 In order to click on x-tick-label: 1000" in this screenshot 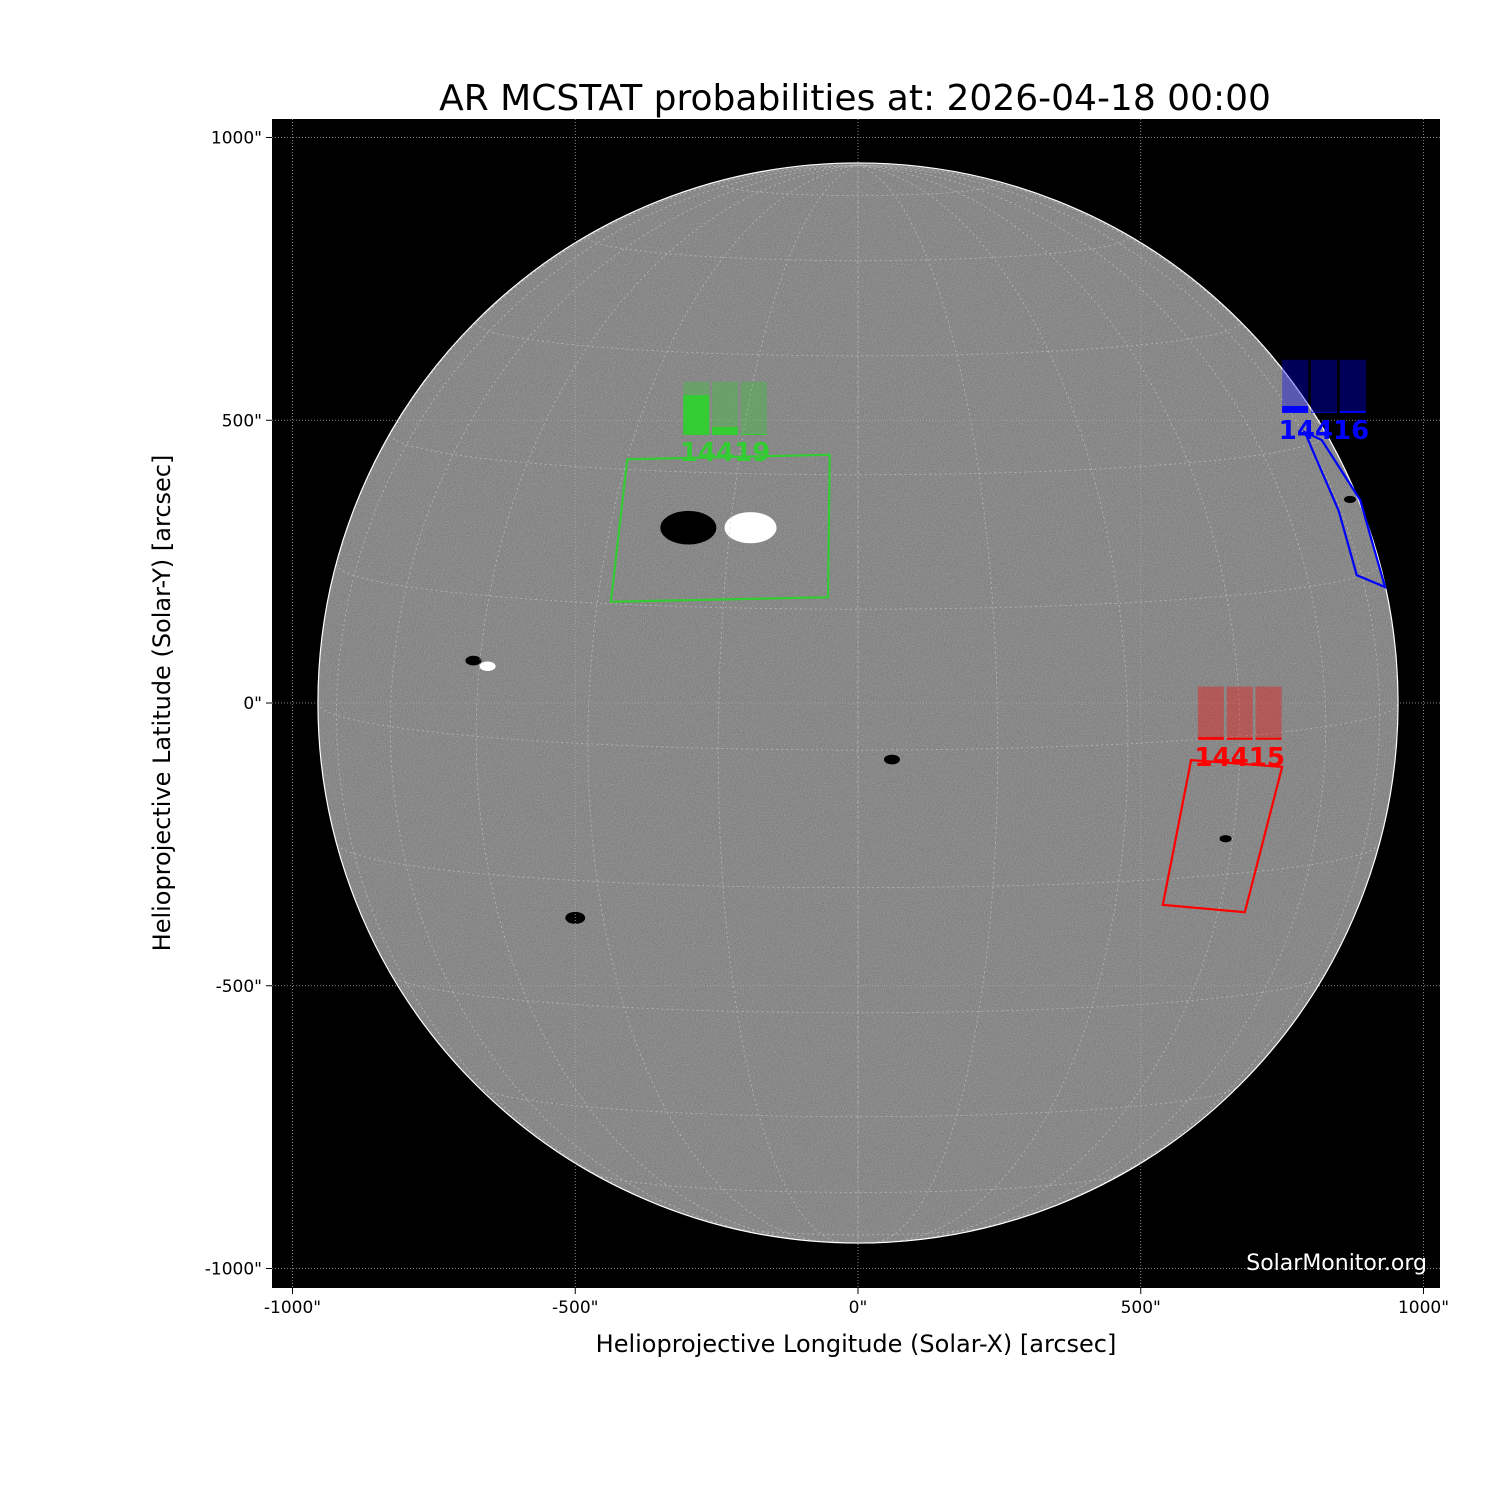, I will do `click(1423, 1308)`.